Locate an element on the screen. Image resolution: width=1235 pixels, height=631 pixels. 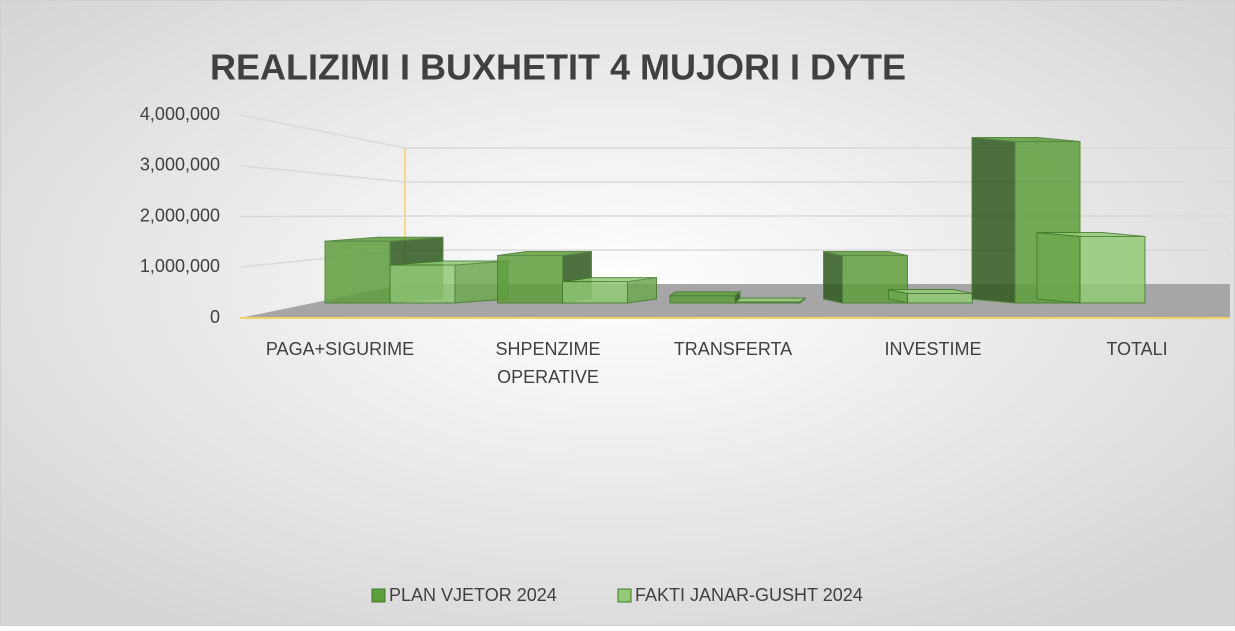
x-tick-label: TRANSFERTA is located at coordinates (733, 349).